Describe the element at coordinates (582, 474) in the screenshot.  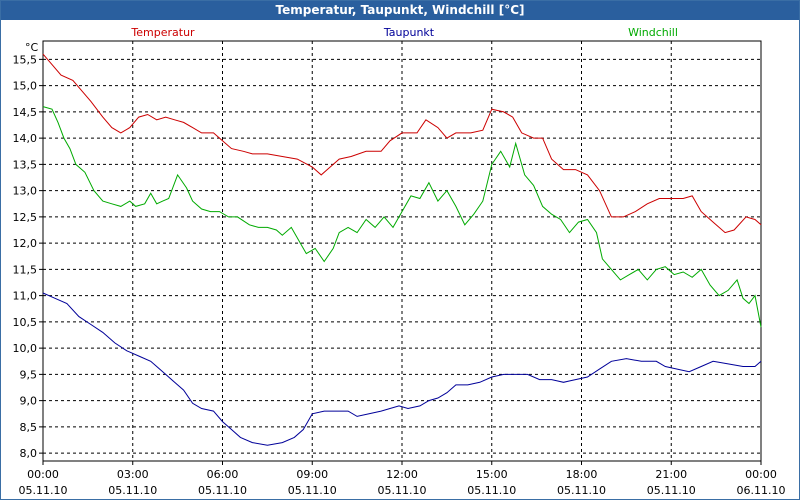
I see `x-tick-time-label: 18:00` at that location.